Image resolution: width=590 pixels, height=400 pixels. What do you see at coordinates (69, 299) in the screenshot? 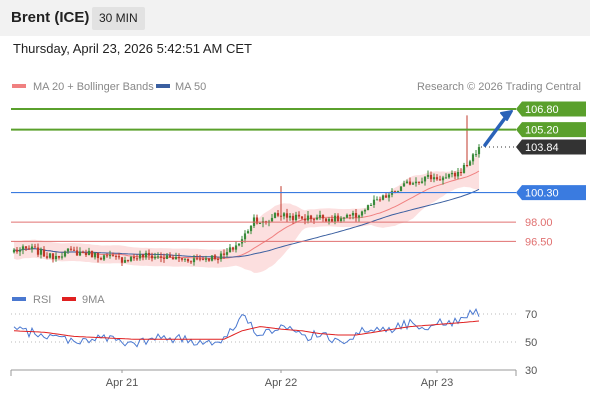
I see `rsi-ma-legend-swatch` at bounding box center [69, 299].